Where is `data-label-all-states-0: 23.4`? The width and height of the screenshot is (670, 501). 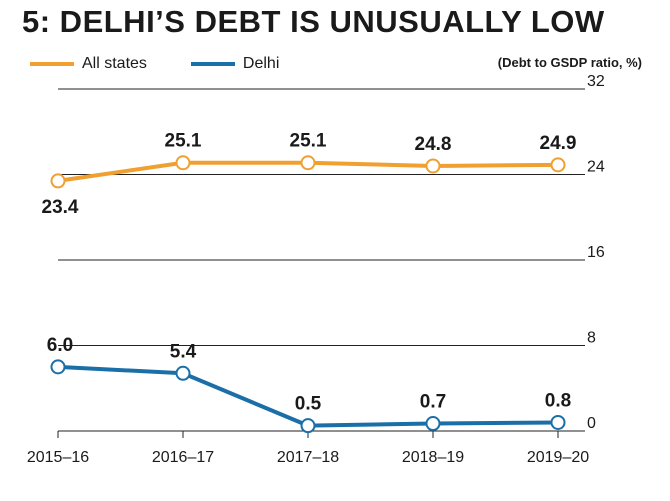
data-label-all-states-0: 23.4 is located at coordinates (60, 207).